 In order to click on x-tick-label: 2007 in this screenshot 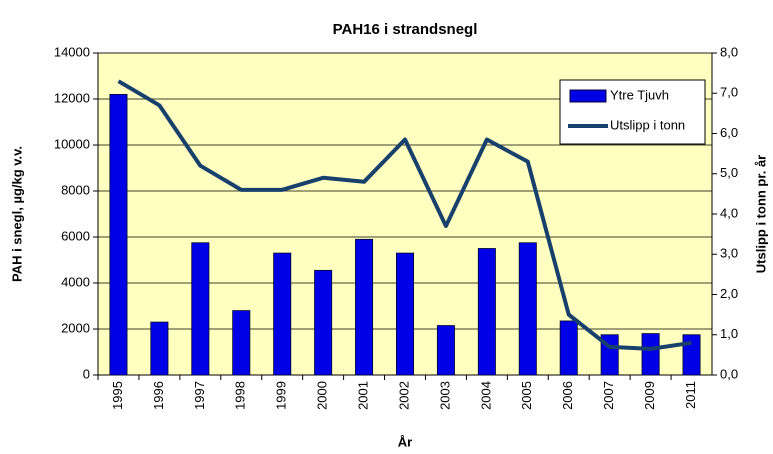, I will do `click(608, 395)`.